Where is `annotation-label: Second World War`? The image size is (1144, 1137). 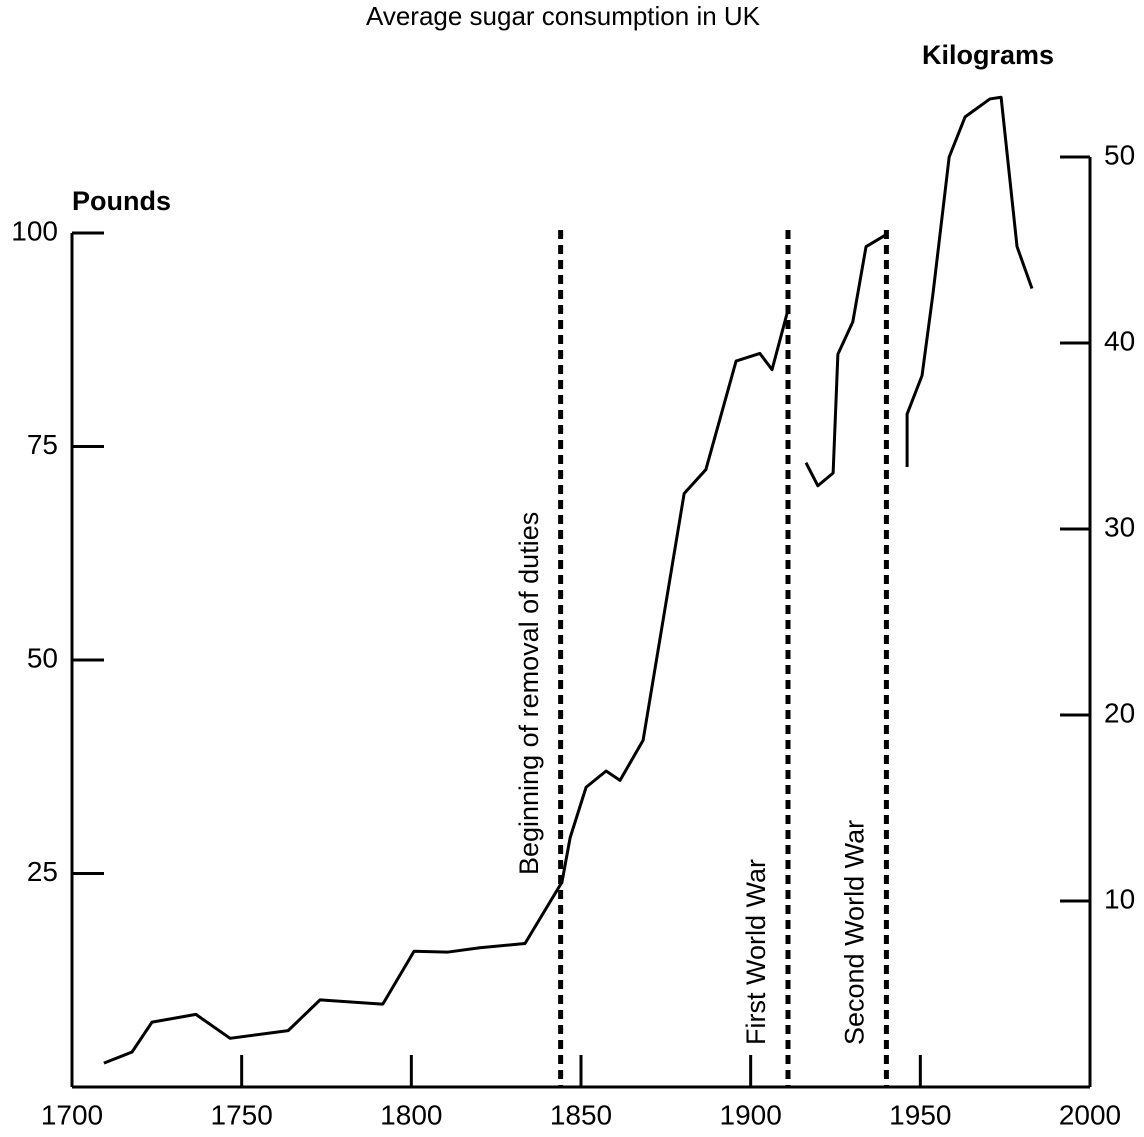 annotation-label: Second World War is located at coordinates (855, 932).